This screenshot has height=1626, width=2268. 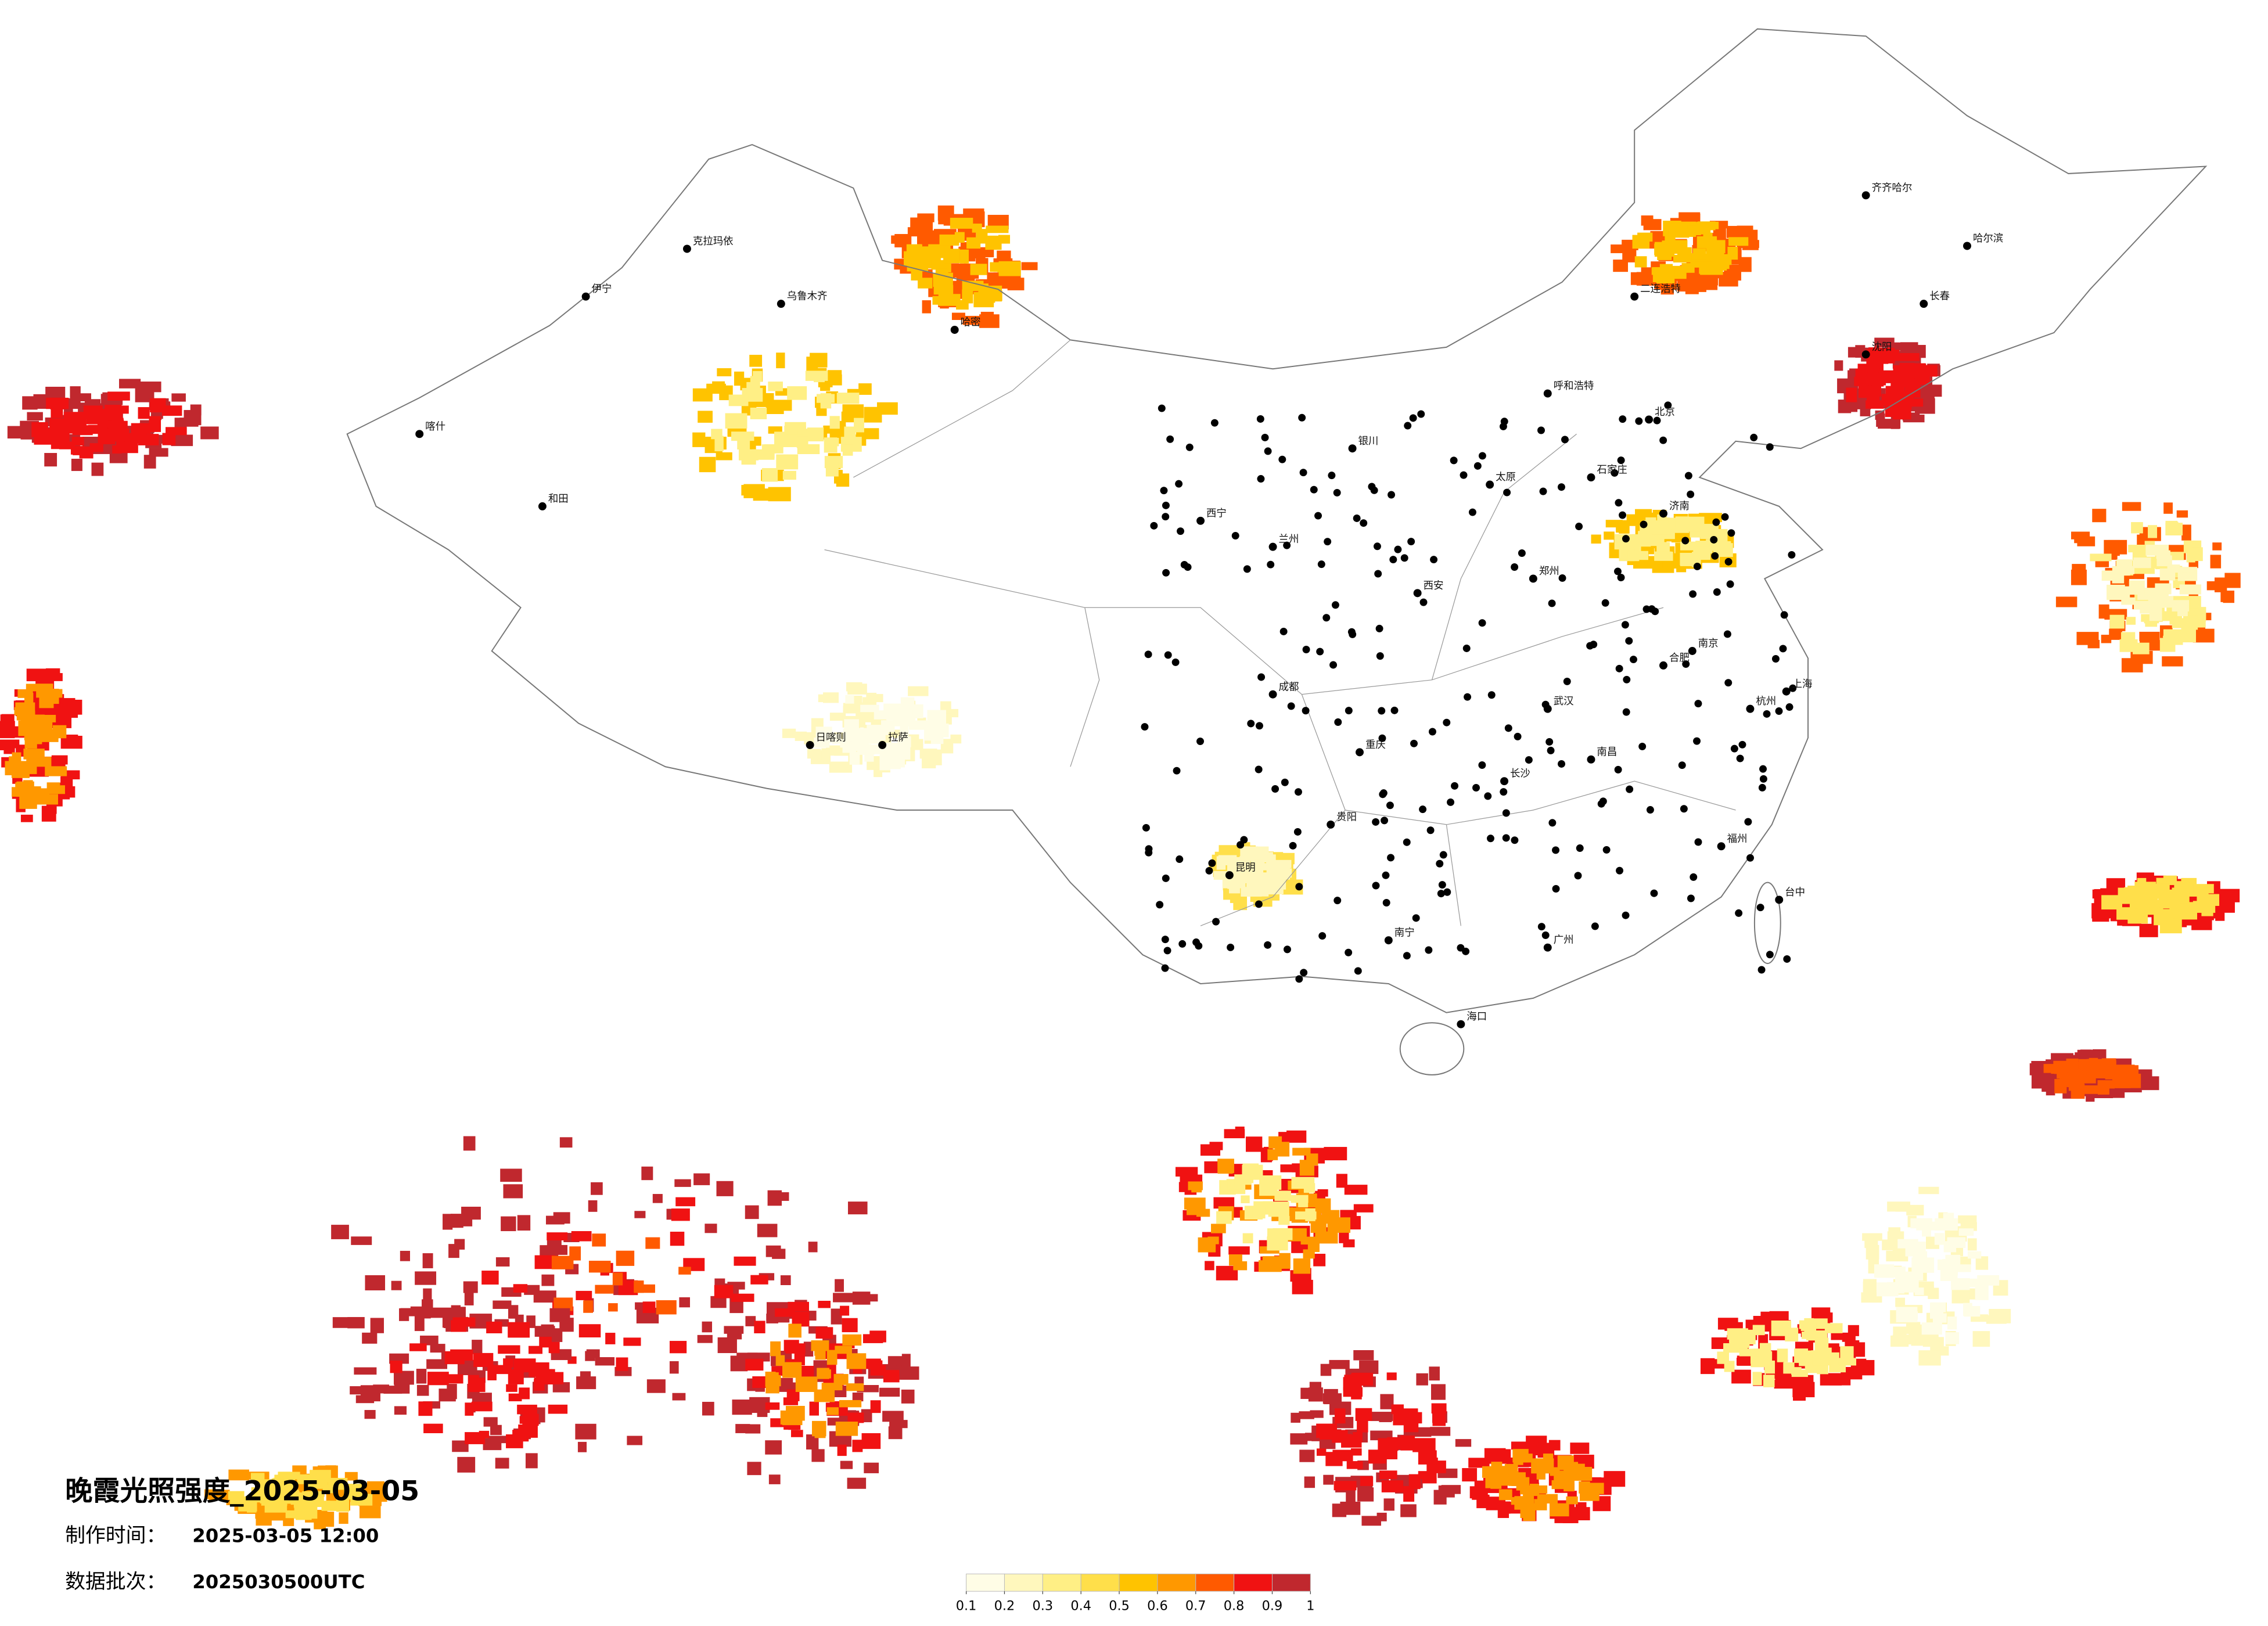 What do you see at coordinates (1346, 817) in the screenshot?
I see `city-label: 贵阳` at bounding box center [1346, 817].